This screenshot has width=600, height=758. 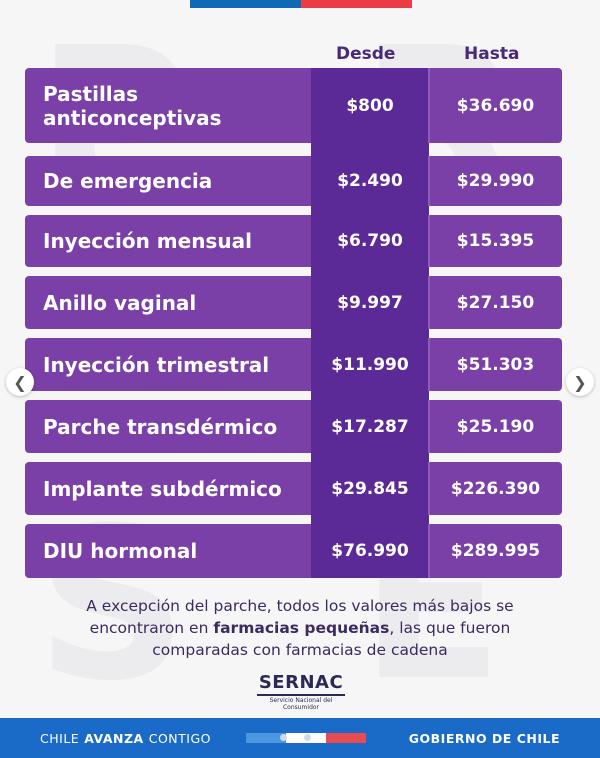 I want to click on price-row: Inyección trimestral $11.990 $51.303, so click(x=293, y=364).